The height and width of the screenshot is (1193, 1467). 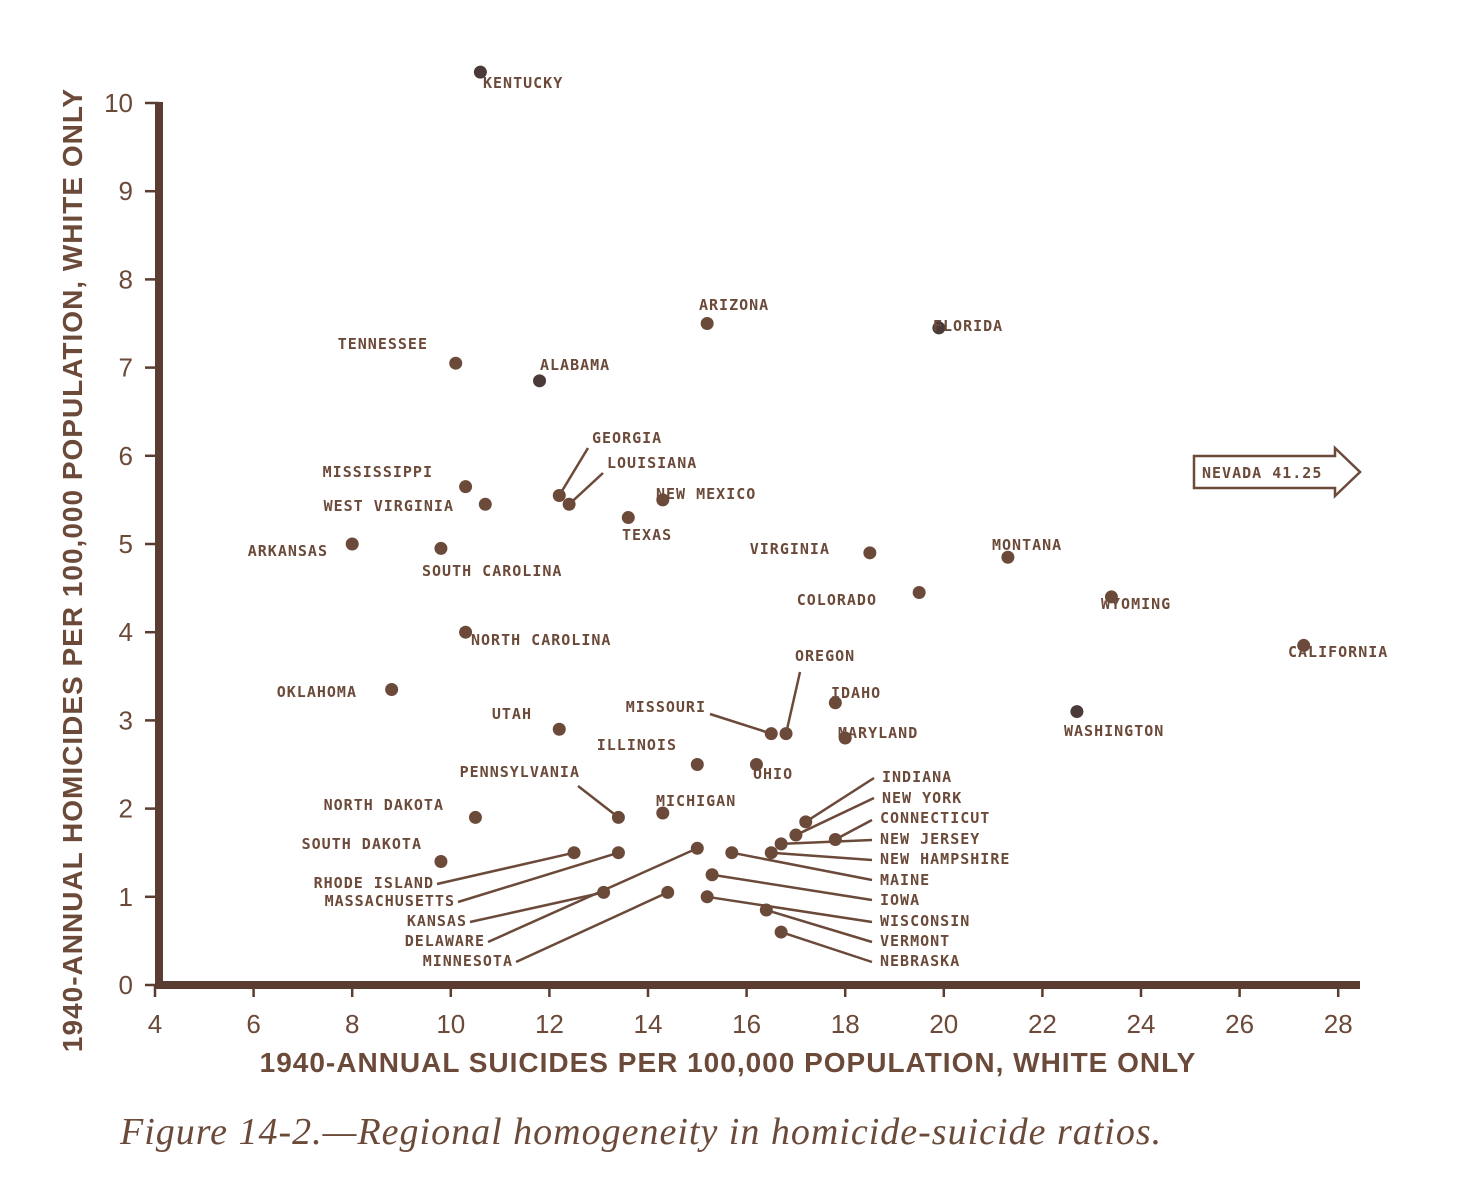 I want to click on x-tick-label: 18, so click(x=845, y=1024).